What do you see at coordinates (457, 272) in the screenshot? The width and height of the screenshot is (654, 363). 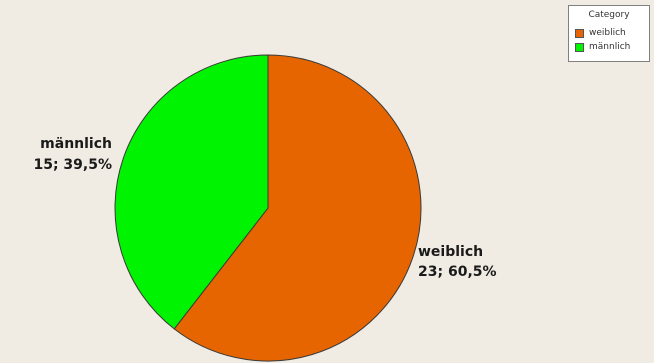 I see `slice-label-value-0: 23; 60,5%` at bounding box center [457, 272].